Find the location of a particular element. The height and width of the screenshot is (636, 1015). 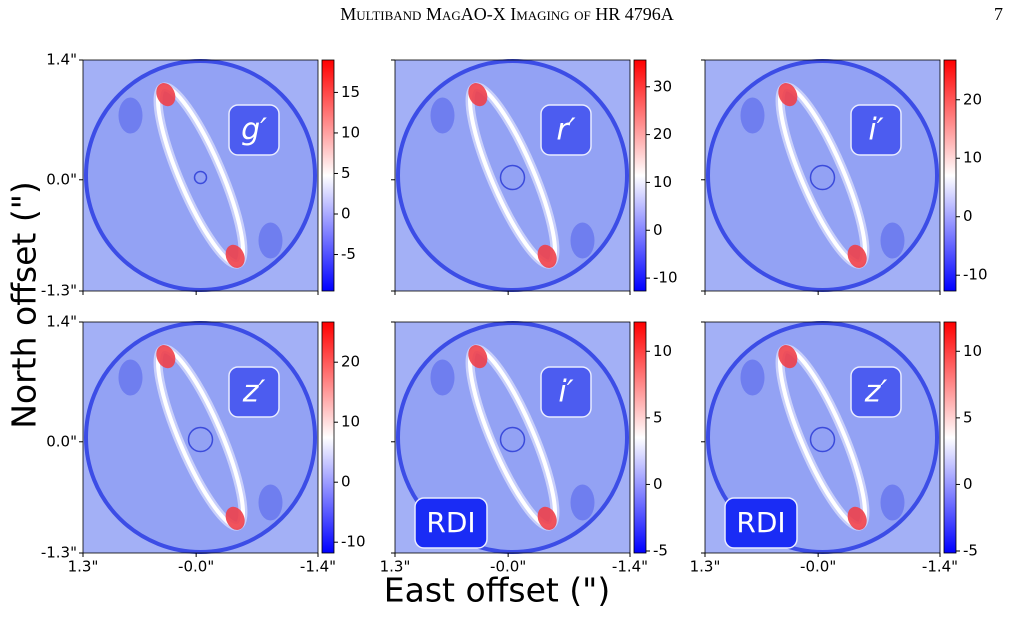

page-number: 7 is located at coordinates (998, 14).